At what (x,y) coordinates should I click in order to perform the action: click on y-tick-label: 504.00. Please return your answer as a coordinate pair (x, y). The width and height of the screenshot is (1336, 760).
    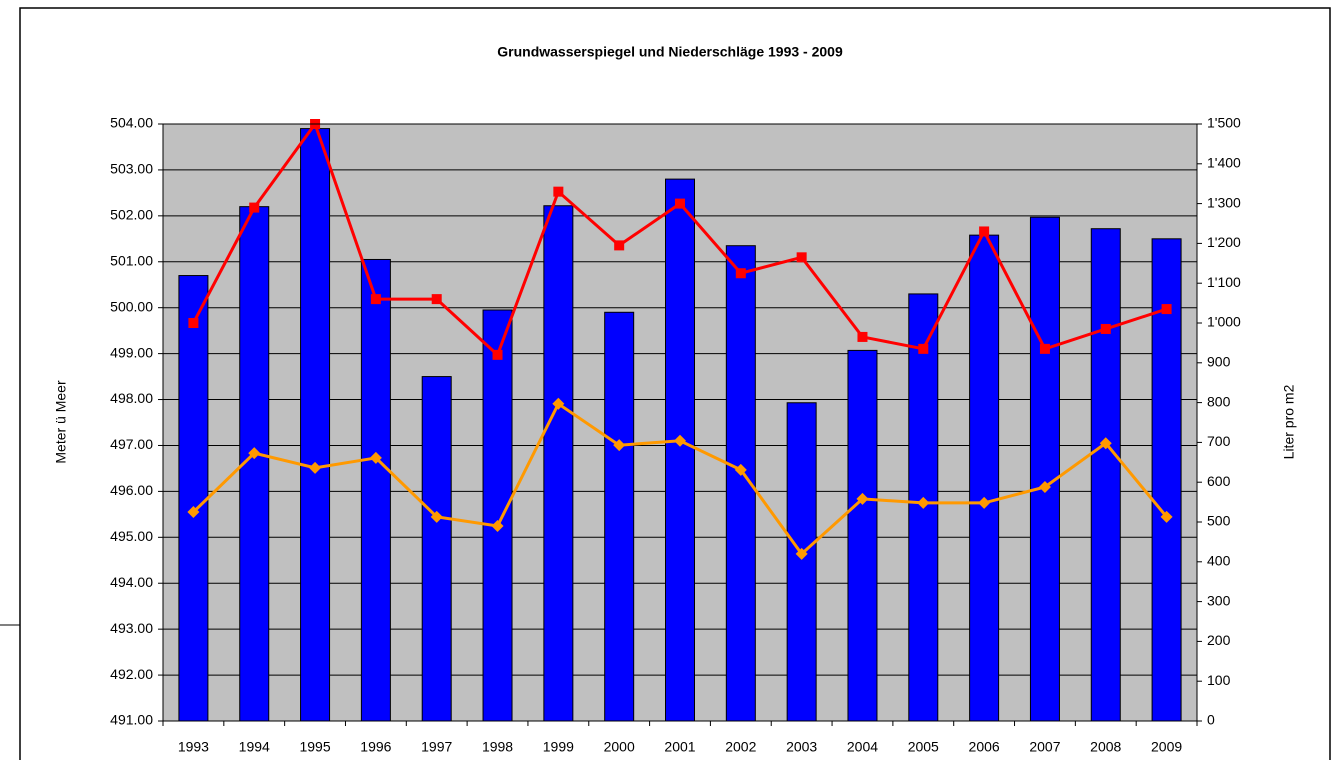
    Looking at the image, I should click on (131, 123).